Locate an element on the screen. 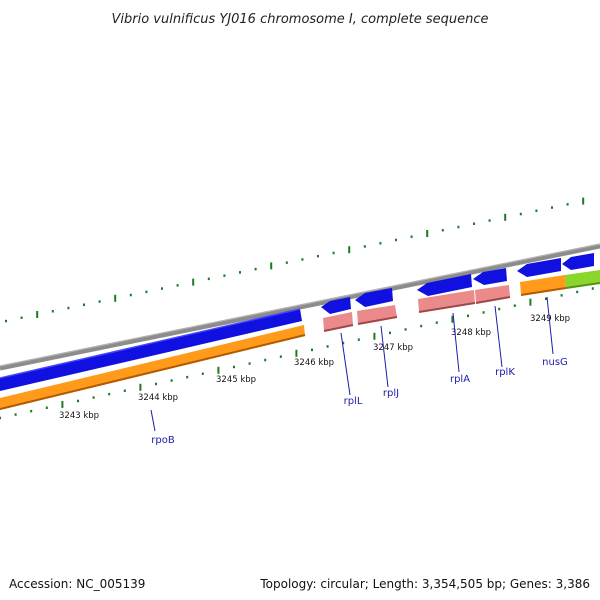 This screenshot has width=600, height=600. rpob-cds-feature is located at coordinates (151, 350).